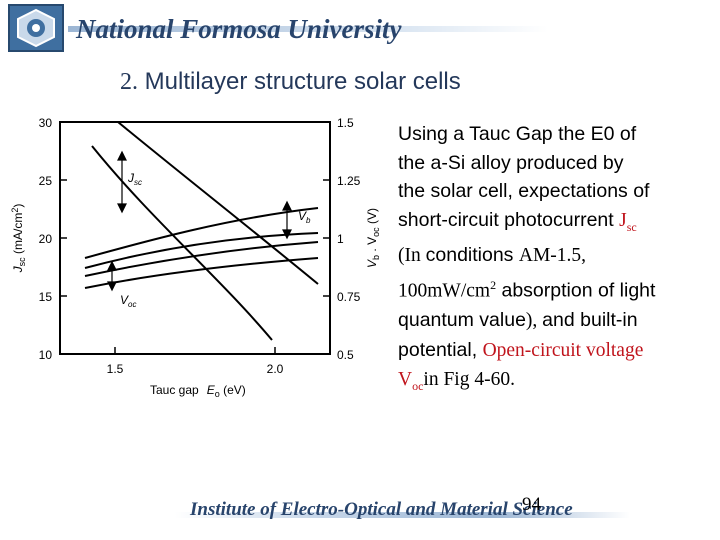 Image resolution: width=720 pixels, height=540 pixels. I want to click on body-line: Using a Tauc Gap the E0 of, so click(517, 134).